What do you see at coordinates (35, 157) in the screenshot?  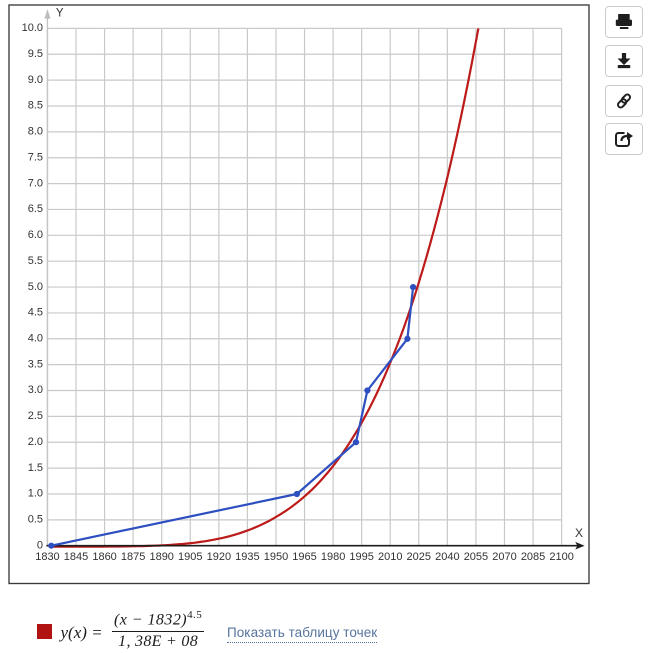 I see `svg-text: 7.5` at bounding box center [35, 157].